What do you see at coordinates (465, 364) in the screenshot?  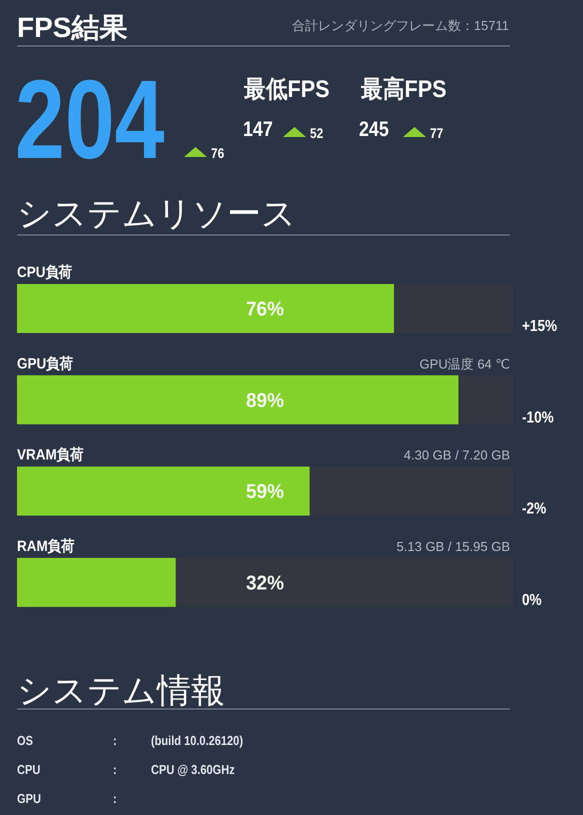 I see `annotation: GPU温度 64 ℃` at bounding box center [465, 364].